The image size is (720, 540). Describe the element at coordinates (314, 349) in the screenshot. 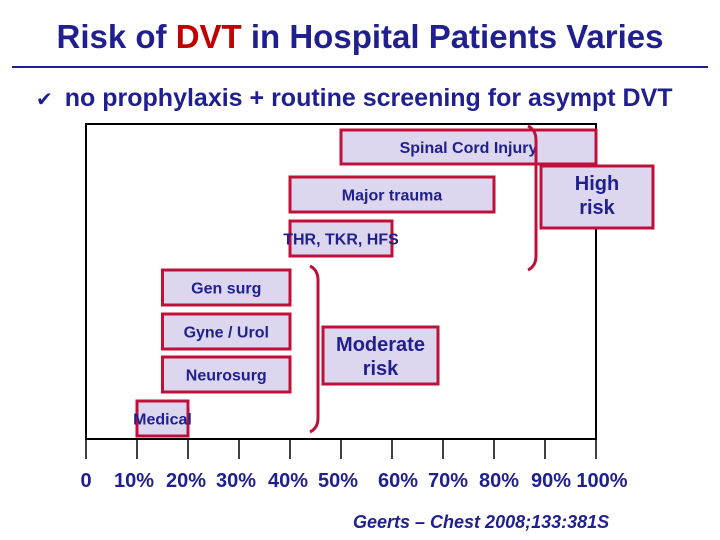

I see `moderate-risk-bracket` at that location.